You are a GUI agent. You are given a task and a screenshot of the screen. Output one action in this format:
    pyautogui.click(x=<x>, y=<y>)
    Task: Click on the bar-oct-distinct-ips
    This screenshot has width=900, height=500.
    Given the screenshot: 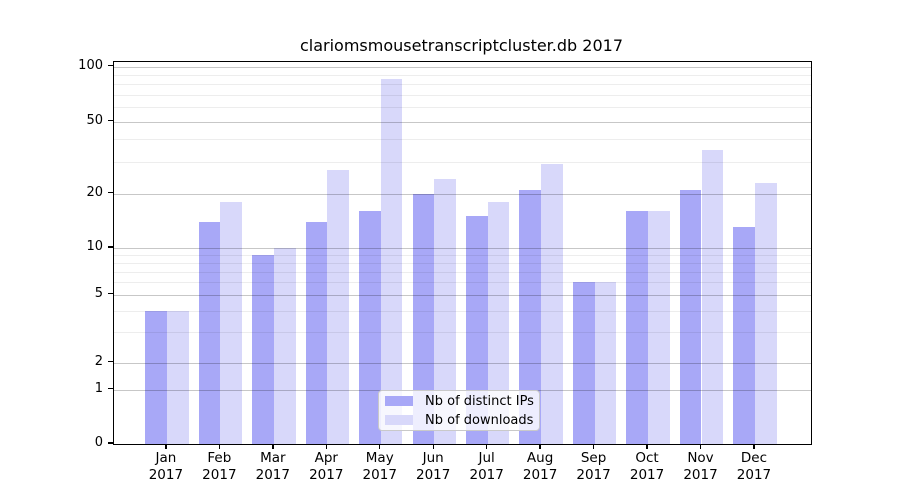 What is the action you would take?
    pyautogui.click(x=637, y=327)
    